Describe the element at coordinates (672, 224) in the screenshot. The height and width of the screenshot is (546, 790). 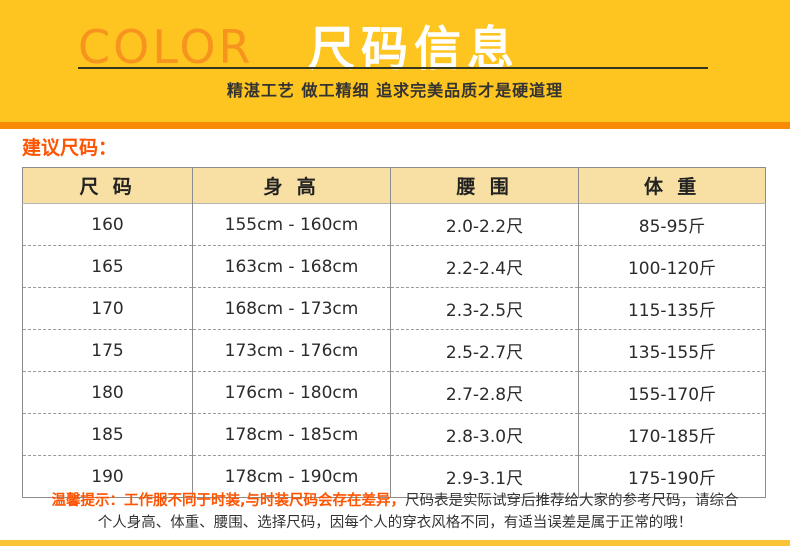
I see `table-cell: 85-95斤` at that location.